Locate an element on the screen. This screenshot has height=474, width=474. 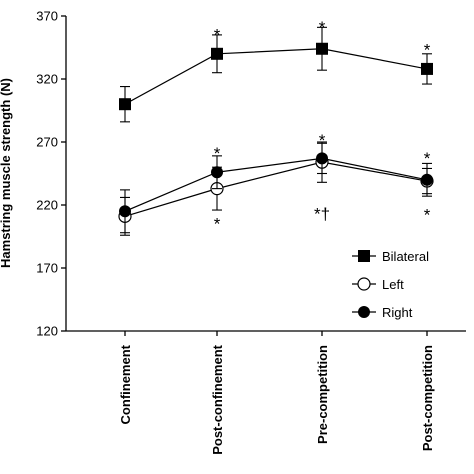
legend-label: Left is located at coordinates (393, 284).